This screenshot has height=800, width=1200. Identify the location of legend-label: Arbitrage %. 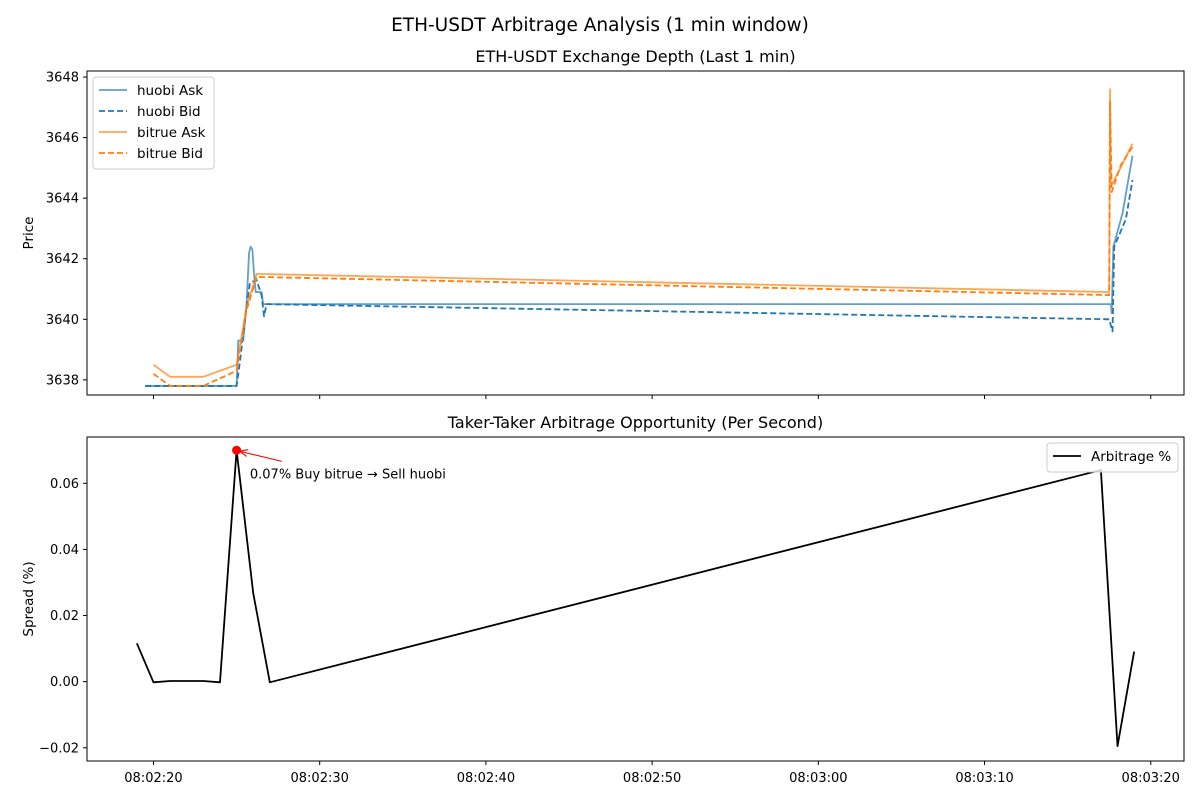
(1131, 457).